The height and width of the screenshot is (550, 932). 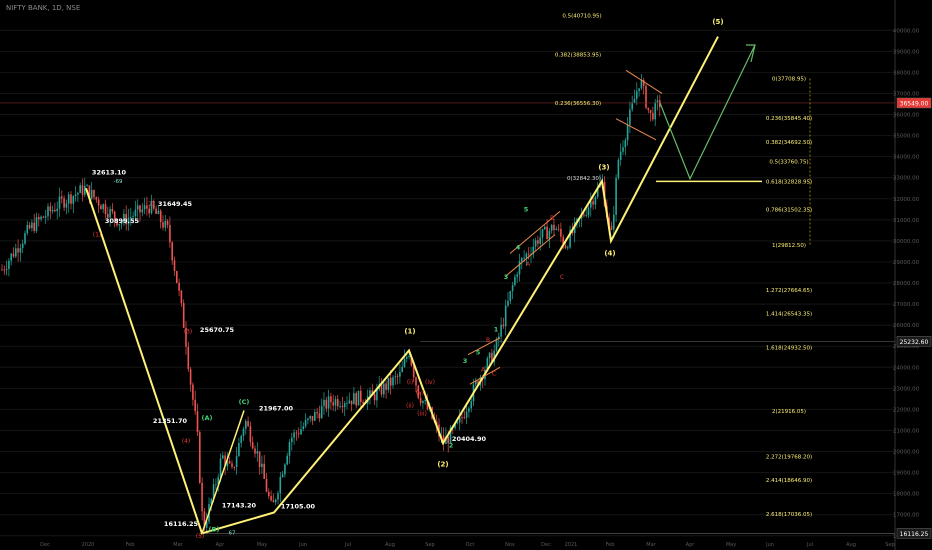 What do you see at coordinates (906, 242) in the screenshot?
I see `y-tick-label: 30000.00` at bounding box center [906, 242].